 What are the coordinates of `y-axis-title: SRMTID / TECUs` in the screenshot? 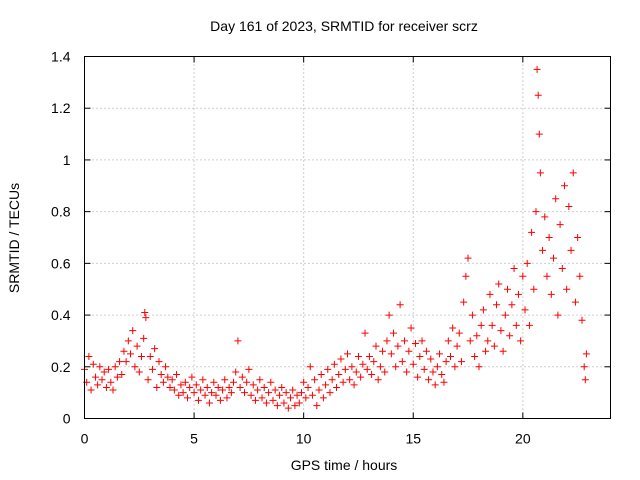 It's located at (14, 238).